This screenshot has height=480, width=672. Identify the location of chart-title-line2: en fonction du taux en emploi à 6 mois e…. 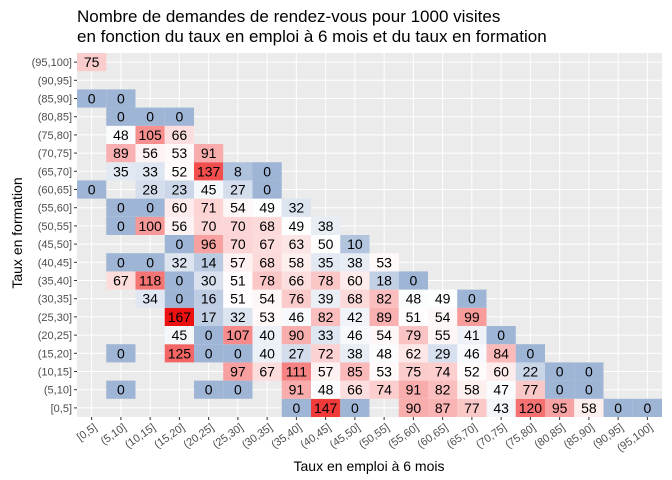
(312, 36).